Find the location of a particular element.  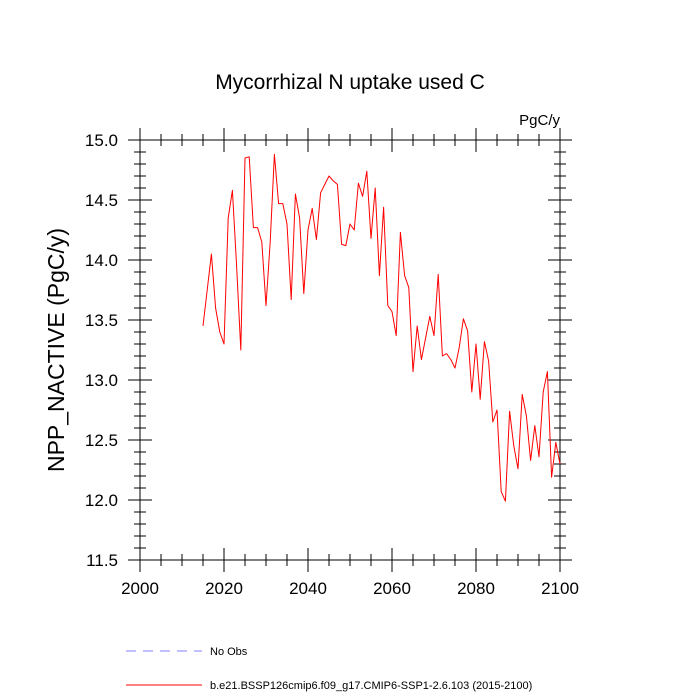

x-tick-labels: 2000 2020 2040 2060 2080 2100 is located at coordinates (350, 588).